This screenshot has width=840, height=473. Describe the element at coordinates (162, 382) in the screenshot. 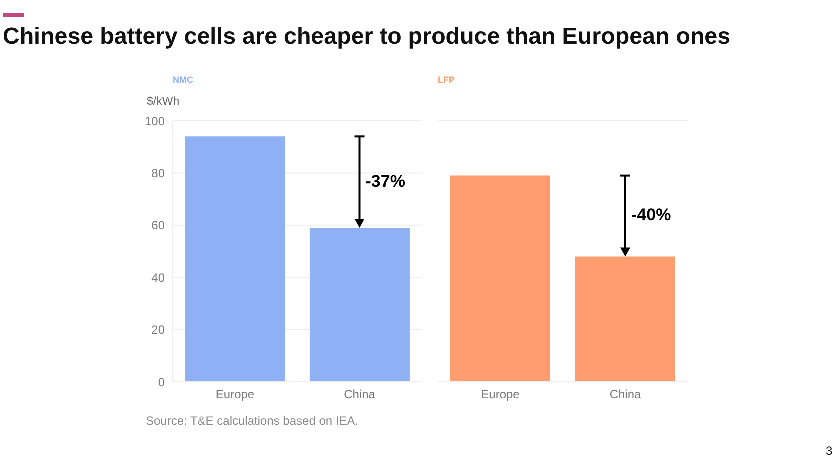

I see `y-tick-label: 0` at that location.